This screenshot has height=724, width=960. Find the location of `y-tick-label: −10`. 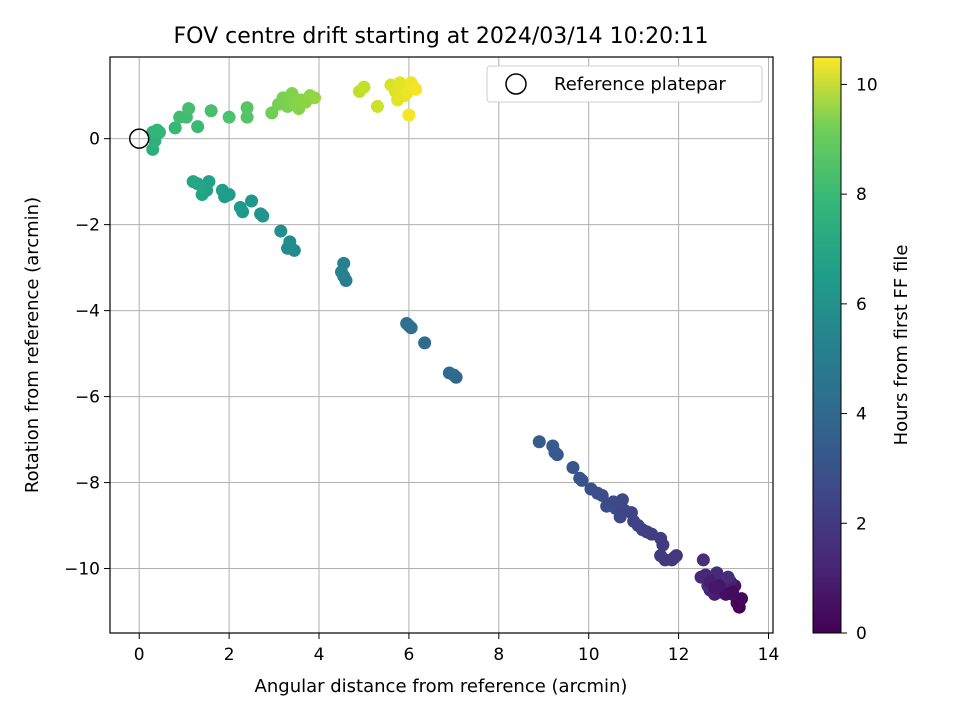

y-tick-label: −10 is located at coordinates (82, 570).